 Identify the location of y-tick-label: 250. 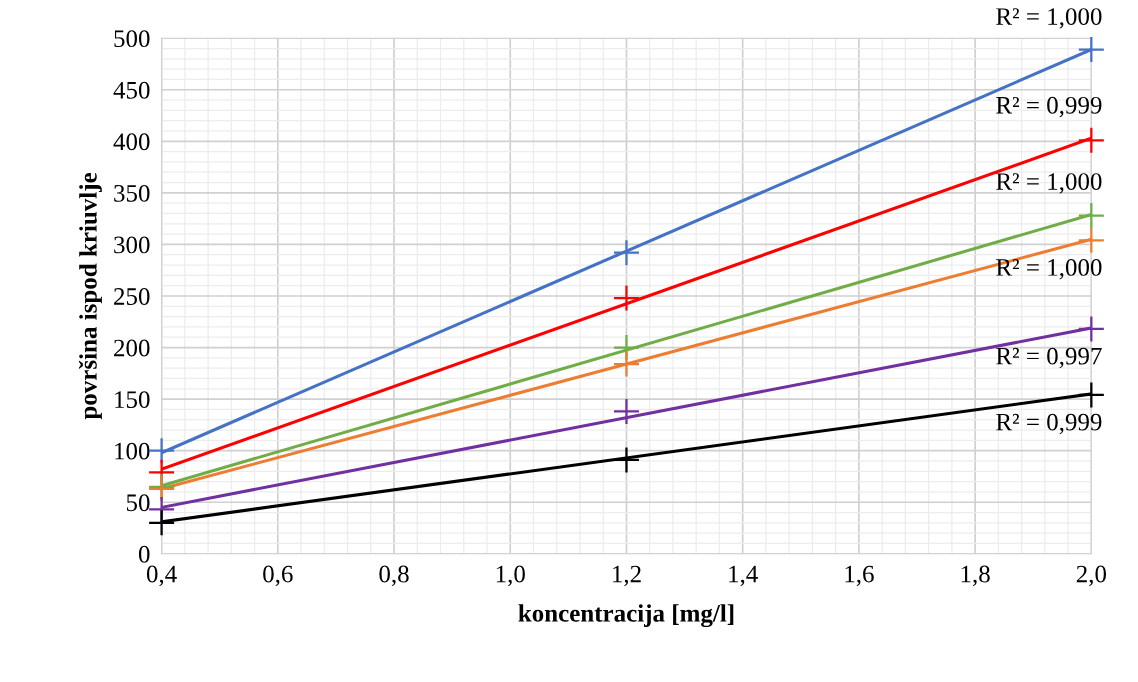
(132, 296).